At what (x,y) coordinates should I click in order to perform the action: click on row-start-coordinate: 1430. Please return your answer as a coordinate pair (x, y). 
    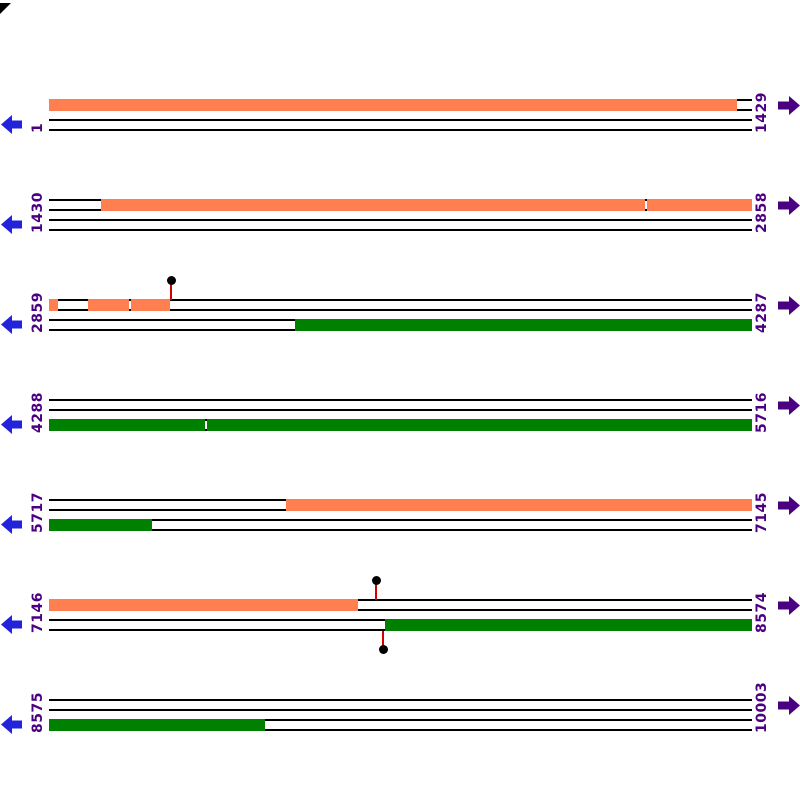
    Looking at the image, I should click on (38, 212).